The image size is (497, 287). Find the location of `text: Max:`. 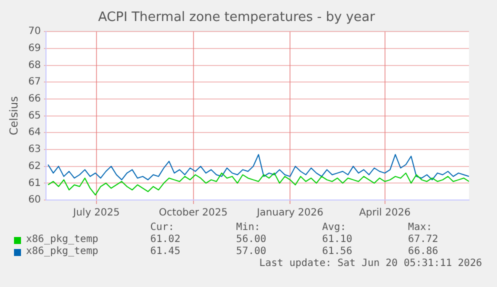

text: Max: is located at coordinates (421, 228).